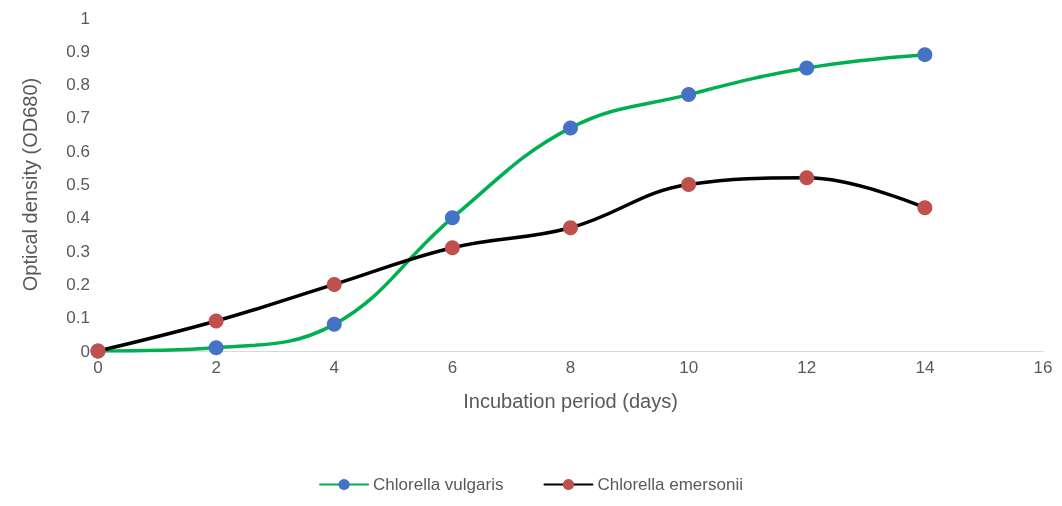 This screenshot has height=506, width=1062. What do you see at coordinates (925, 367) in the screenshot?
I see `x-tick-label: 14` at bounding box center [925, 367].